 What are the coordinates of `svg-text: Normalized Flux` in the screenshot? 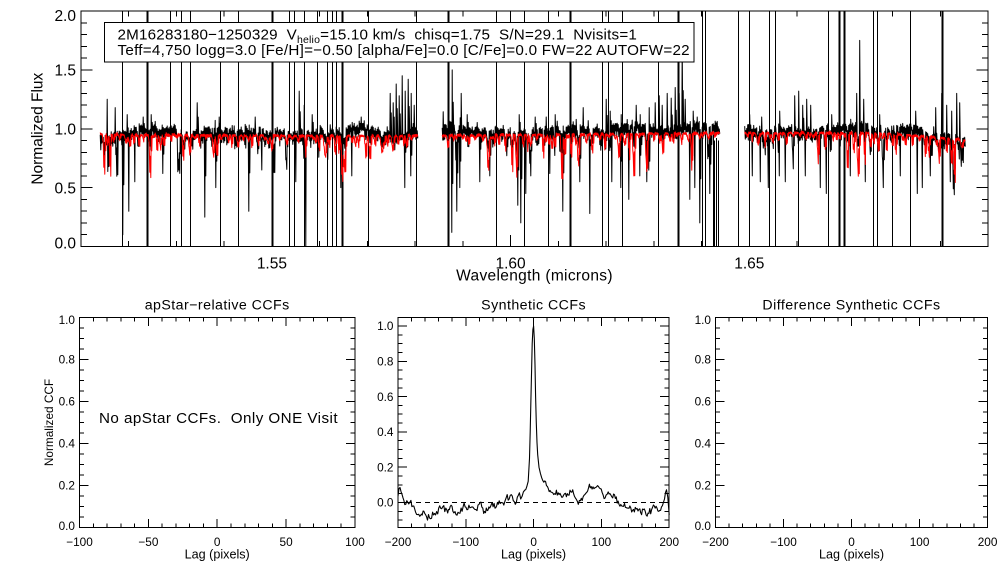 It's located at (38, 128).